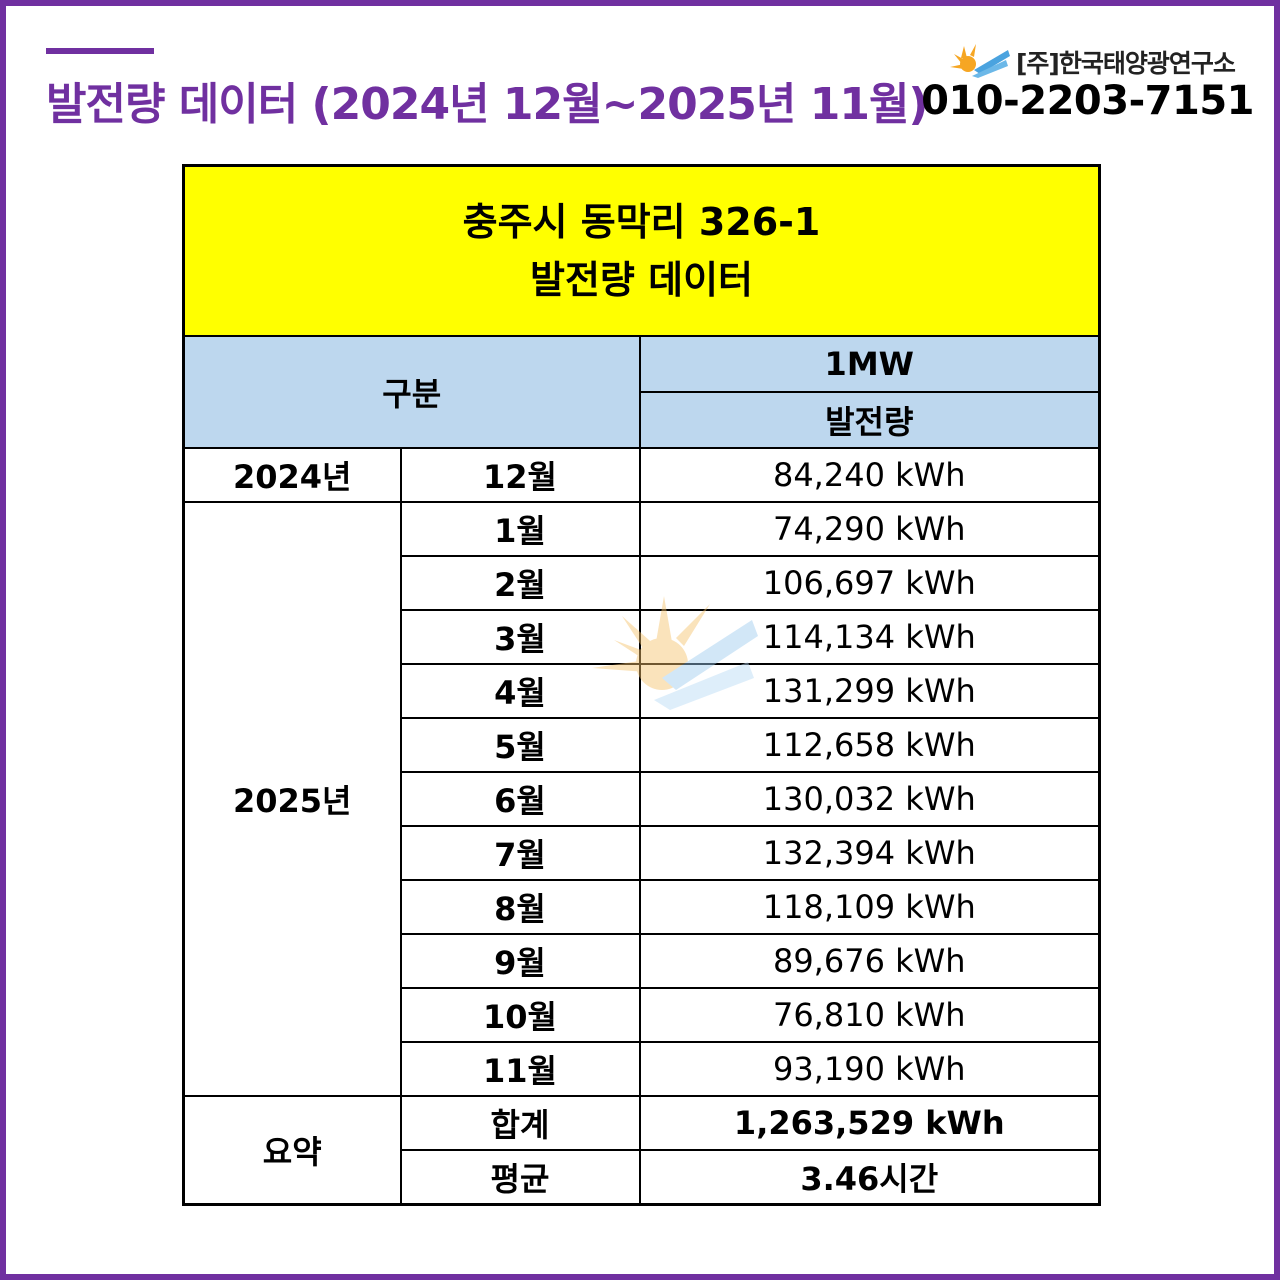 The height and width of the screenshot is (1280, 1280). Describe the element at coordinates (869, 907) in the screenshot. I see `value-cell: 118,109 kWh` at that location.